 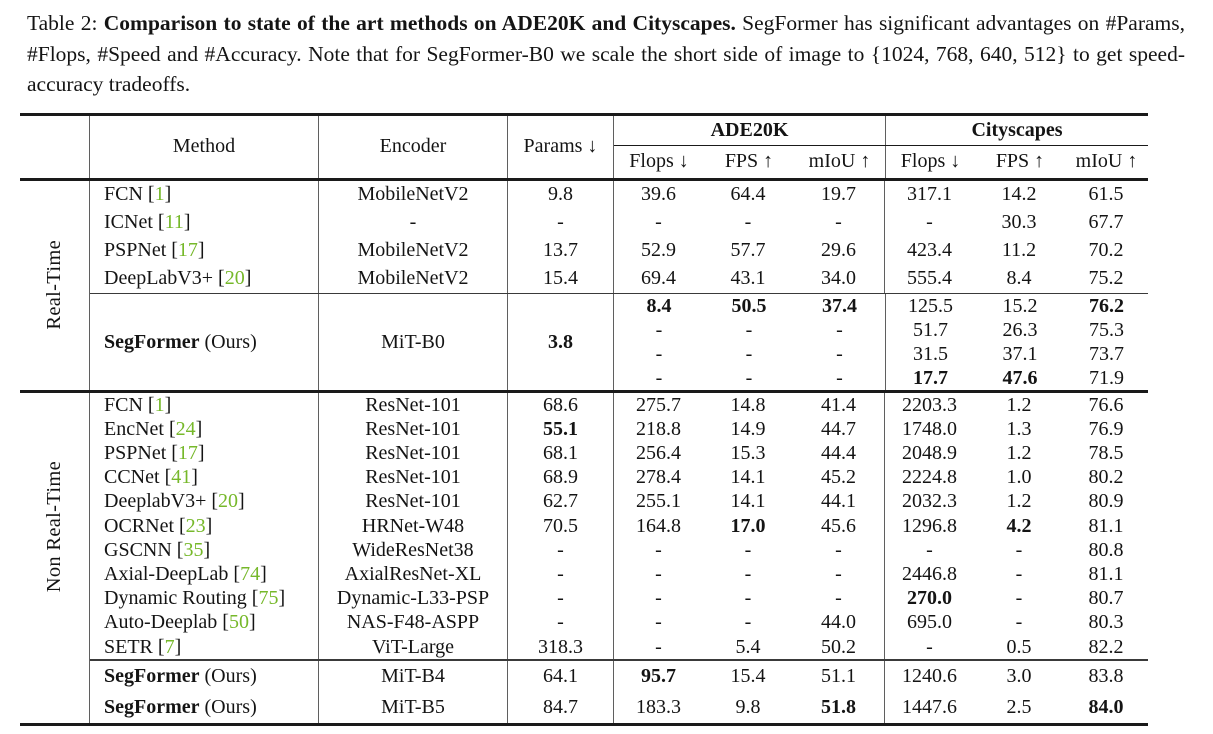 What do you see at coordinates (204, 502) in the screenshot?
I see `method-cell: DeeplabV3+ [20]` at bounding box center [204, 502].